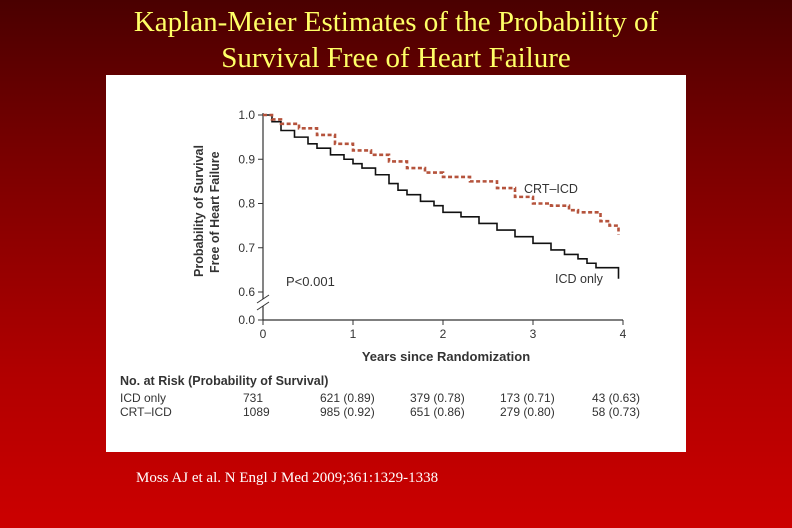 The image size is (792, 528). I want to click on risk-table-cell: 279 (0.80), so click(527, 412).